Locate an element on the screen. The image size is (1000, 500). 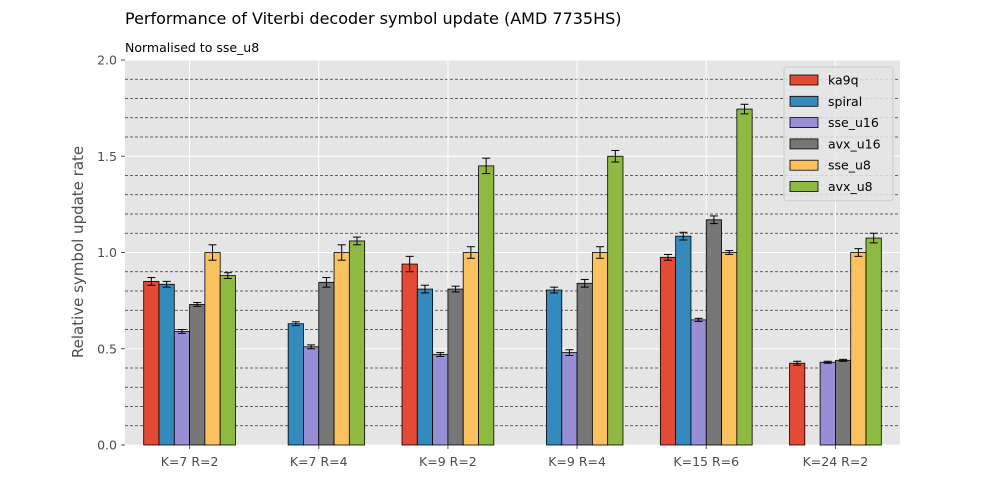
legend-swatch-ka9q is located at coordinates (804, 80).